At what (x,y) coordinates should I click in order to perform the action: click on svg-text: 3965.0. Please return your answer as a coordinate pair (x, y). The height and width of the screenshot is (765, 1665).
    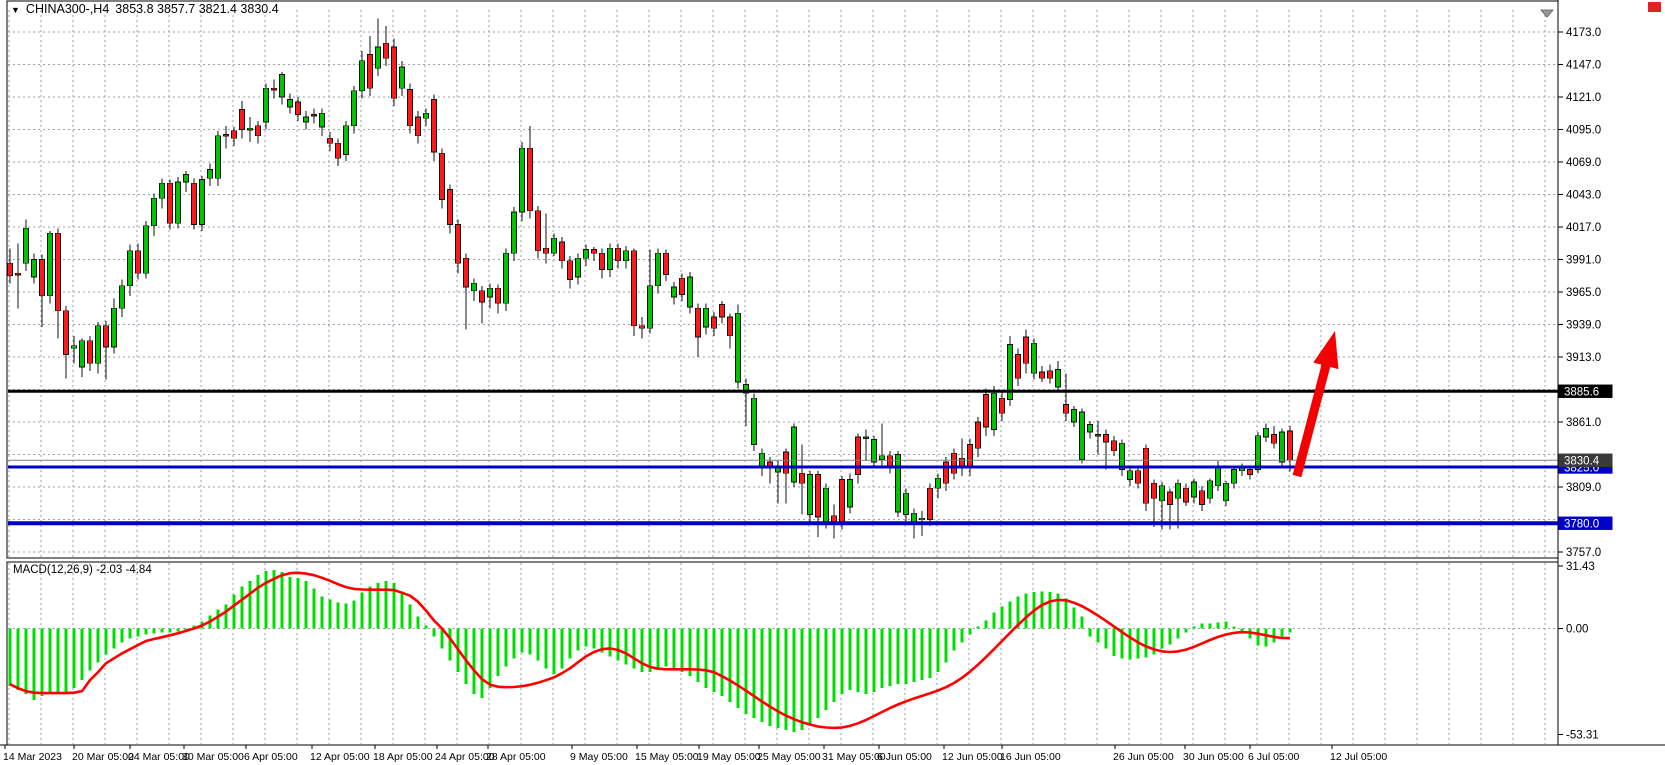
    Looking at the image, I should click on (1583, 293).